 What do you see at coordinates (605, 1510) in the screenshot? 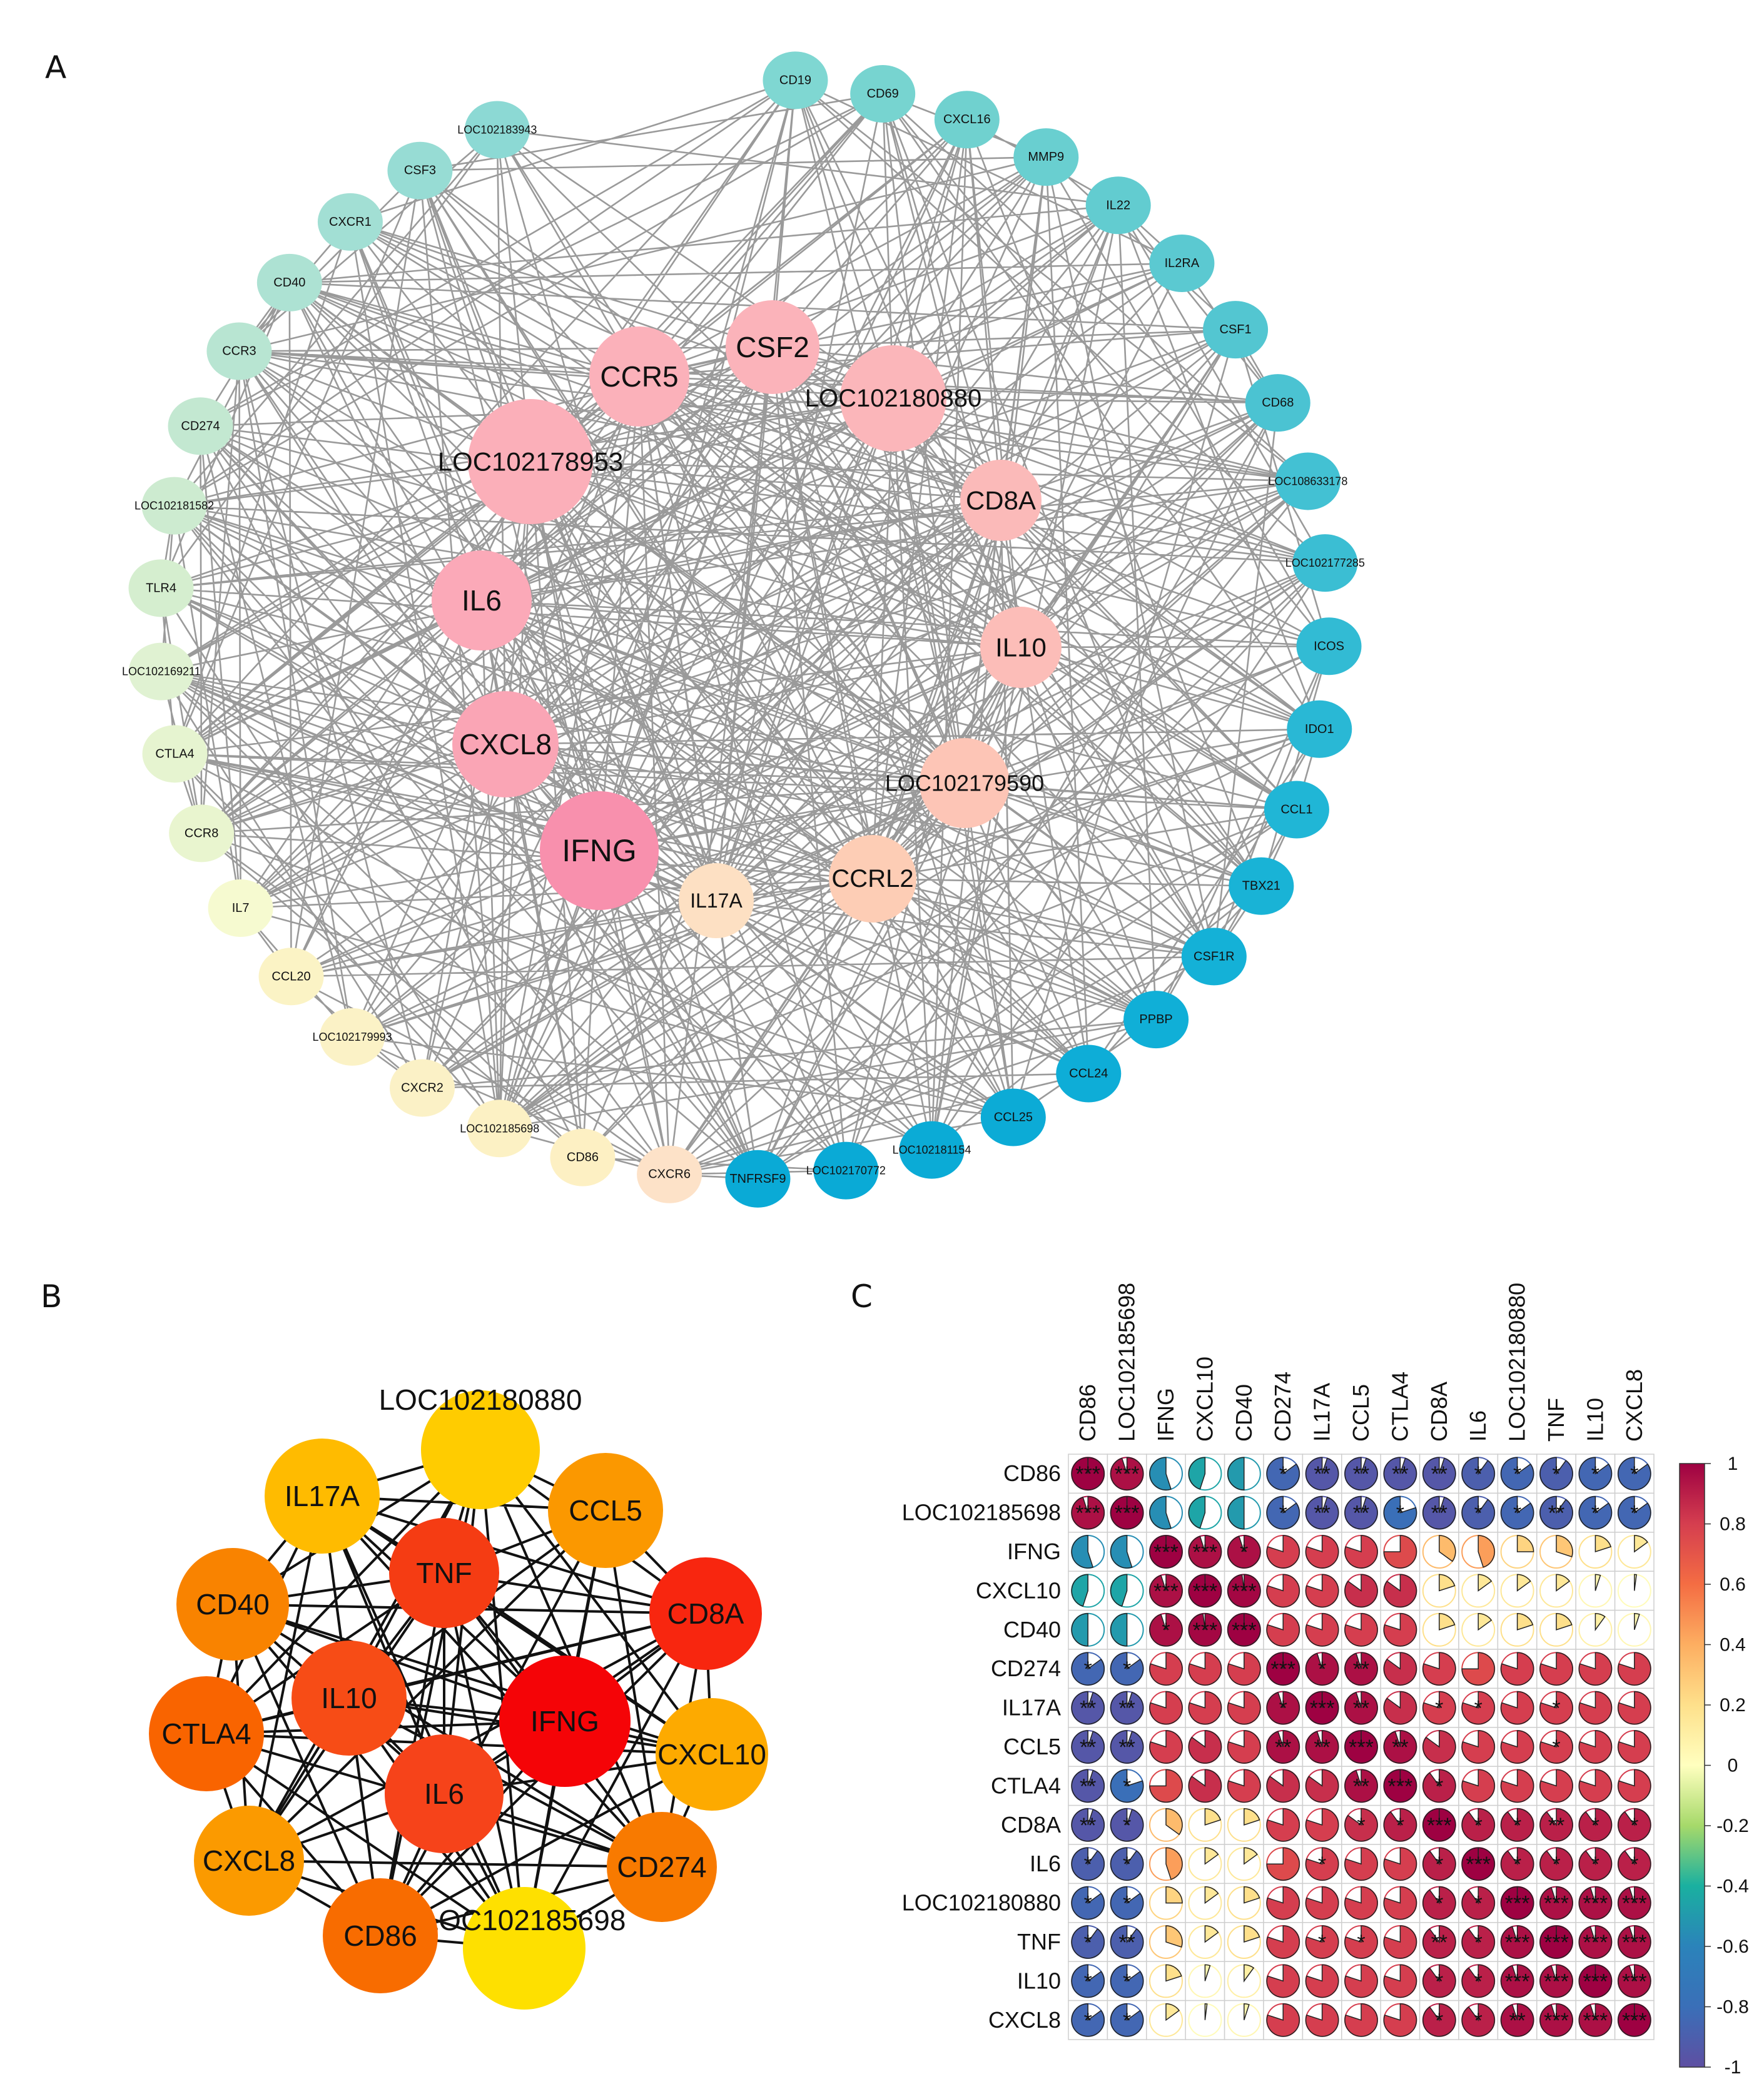
I see `node-label: CCL5` at bounding box center [605, 1510].